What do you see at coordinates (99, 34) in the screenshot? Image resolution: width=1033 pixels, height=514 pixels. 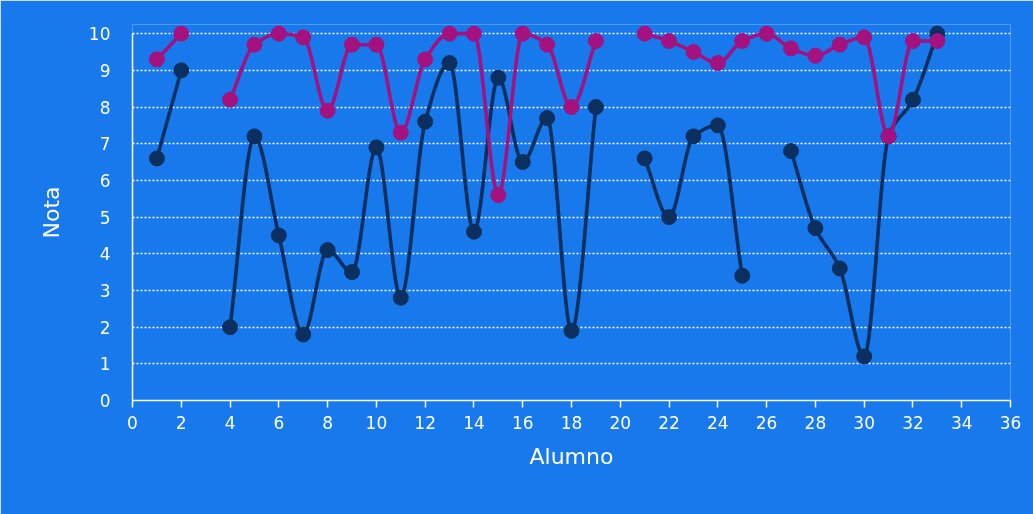 I see `y-tick-label: 10` at bounding box center [99, 34].